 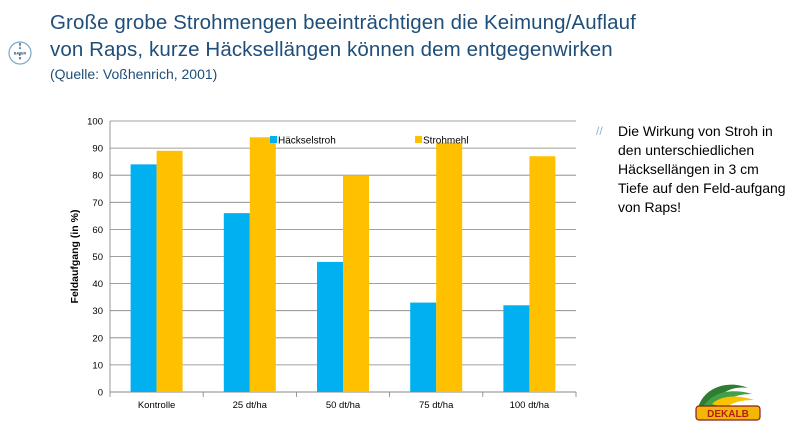 What do you see at coordinates (97, 338) in the screenshot?
I see `y-tick-label: 20` at bounding box center [97, 338].